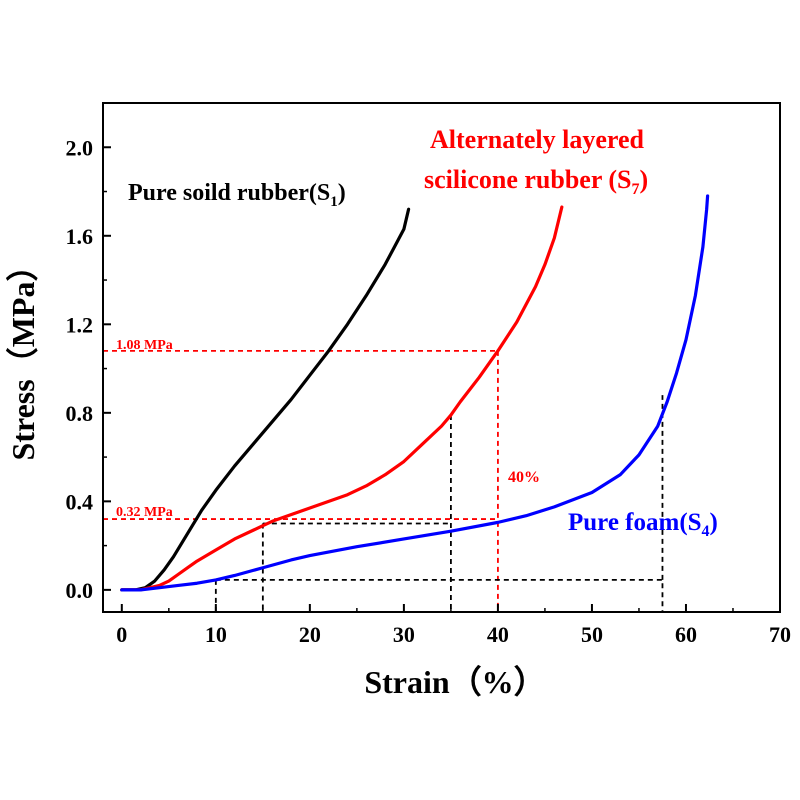 This screenshot has height=800, width=800. Describe the element at coordinates (334, 202) in the screenshot. I see `series-label-s1-sub: 1` at that location.